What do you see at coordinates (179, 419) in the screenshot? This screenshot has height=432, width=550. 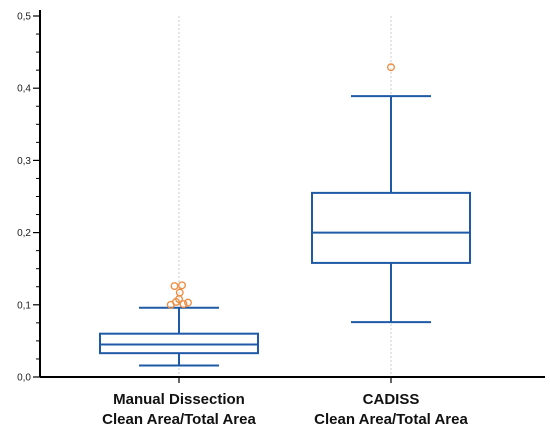 I see `category-label-1-line2: Clean Area/Total Area` at bounding box center [179, 419].